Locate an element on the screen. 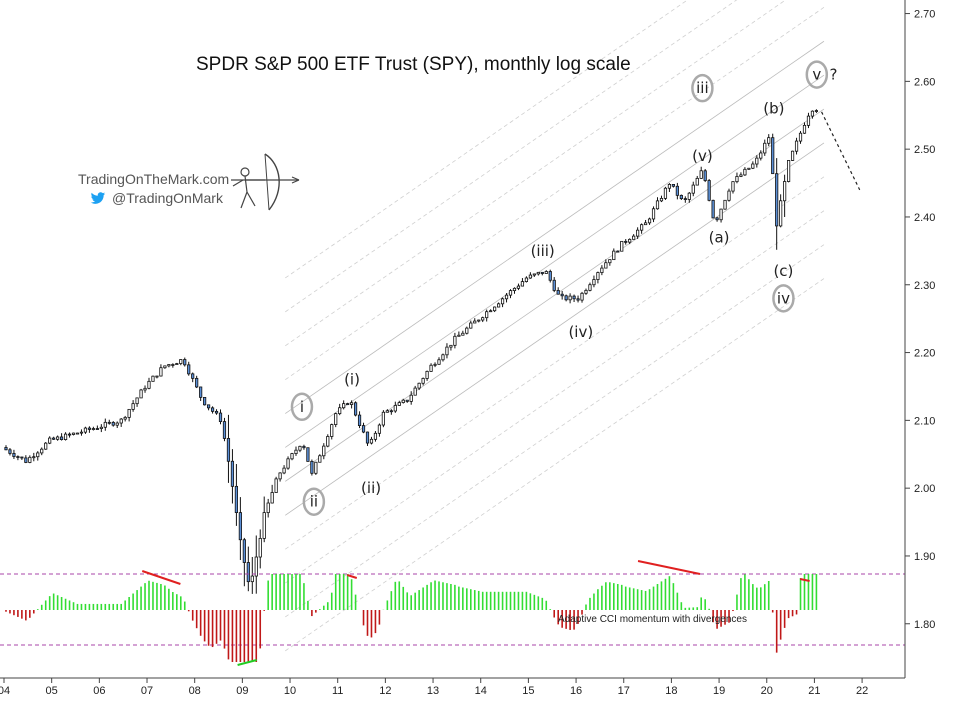 This screenshot has width=960, height=715. x-tick-label: 16 is located at coordinates (576, 691).